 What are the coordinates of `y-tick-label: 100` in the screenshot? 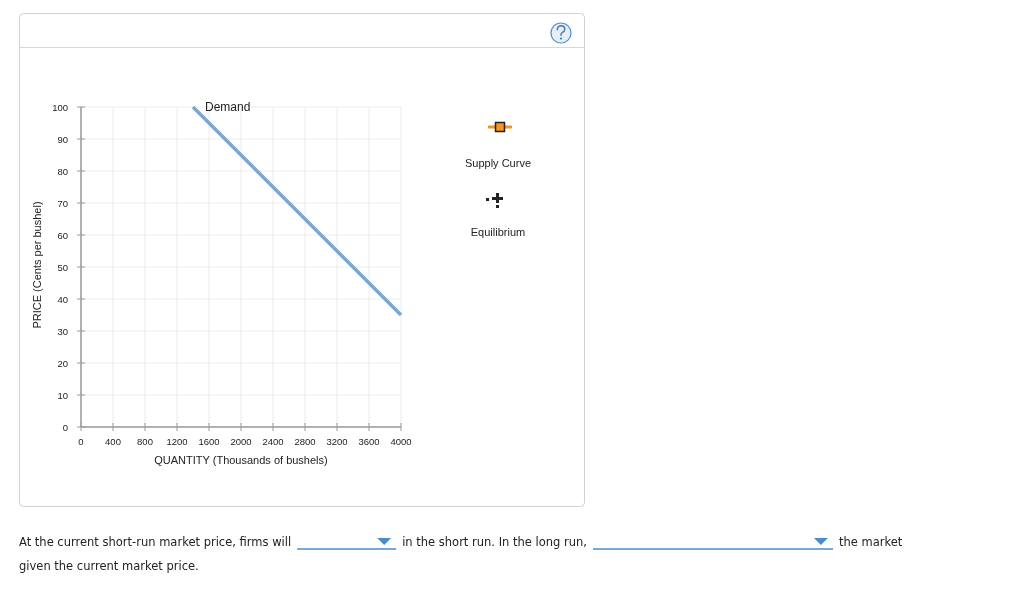 It's located at (60, 107).